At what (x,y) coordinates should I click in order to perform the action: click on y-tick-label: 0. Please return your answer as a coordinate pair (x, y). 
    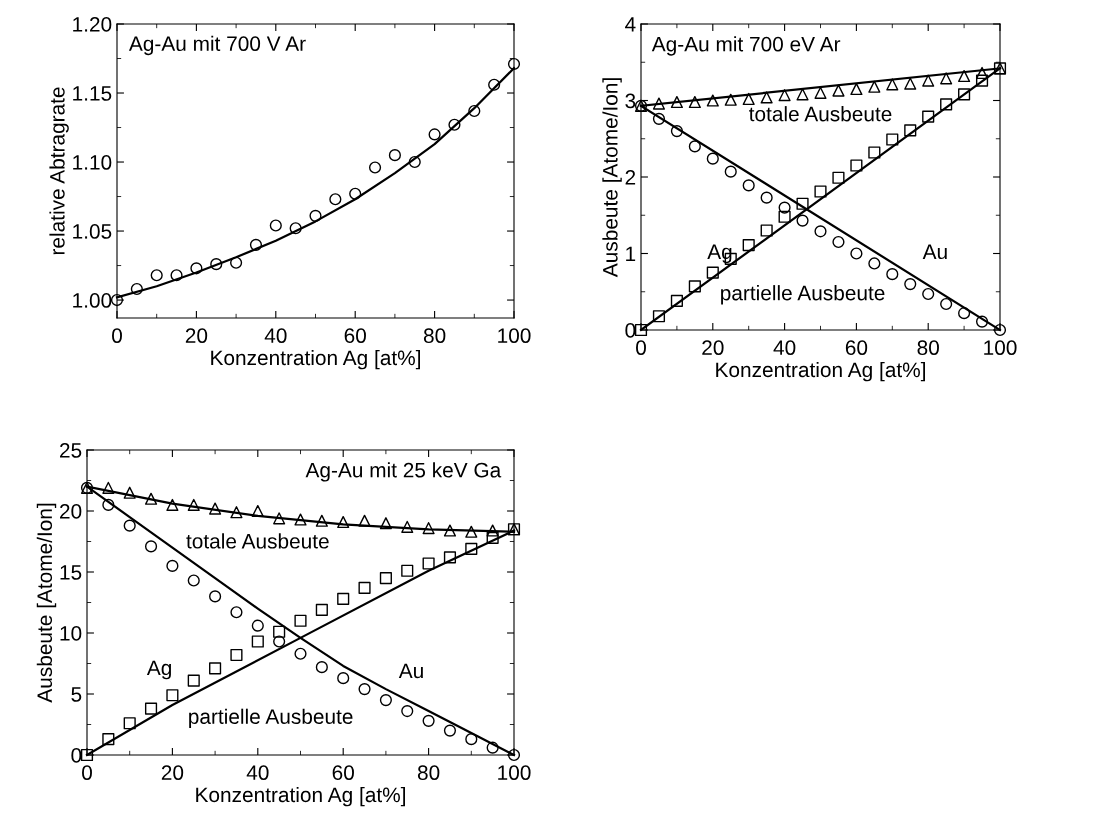
    Looking at the image, I should click on (76, 755).